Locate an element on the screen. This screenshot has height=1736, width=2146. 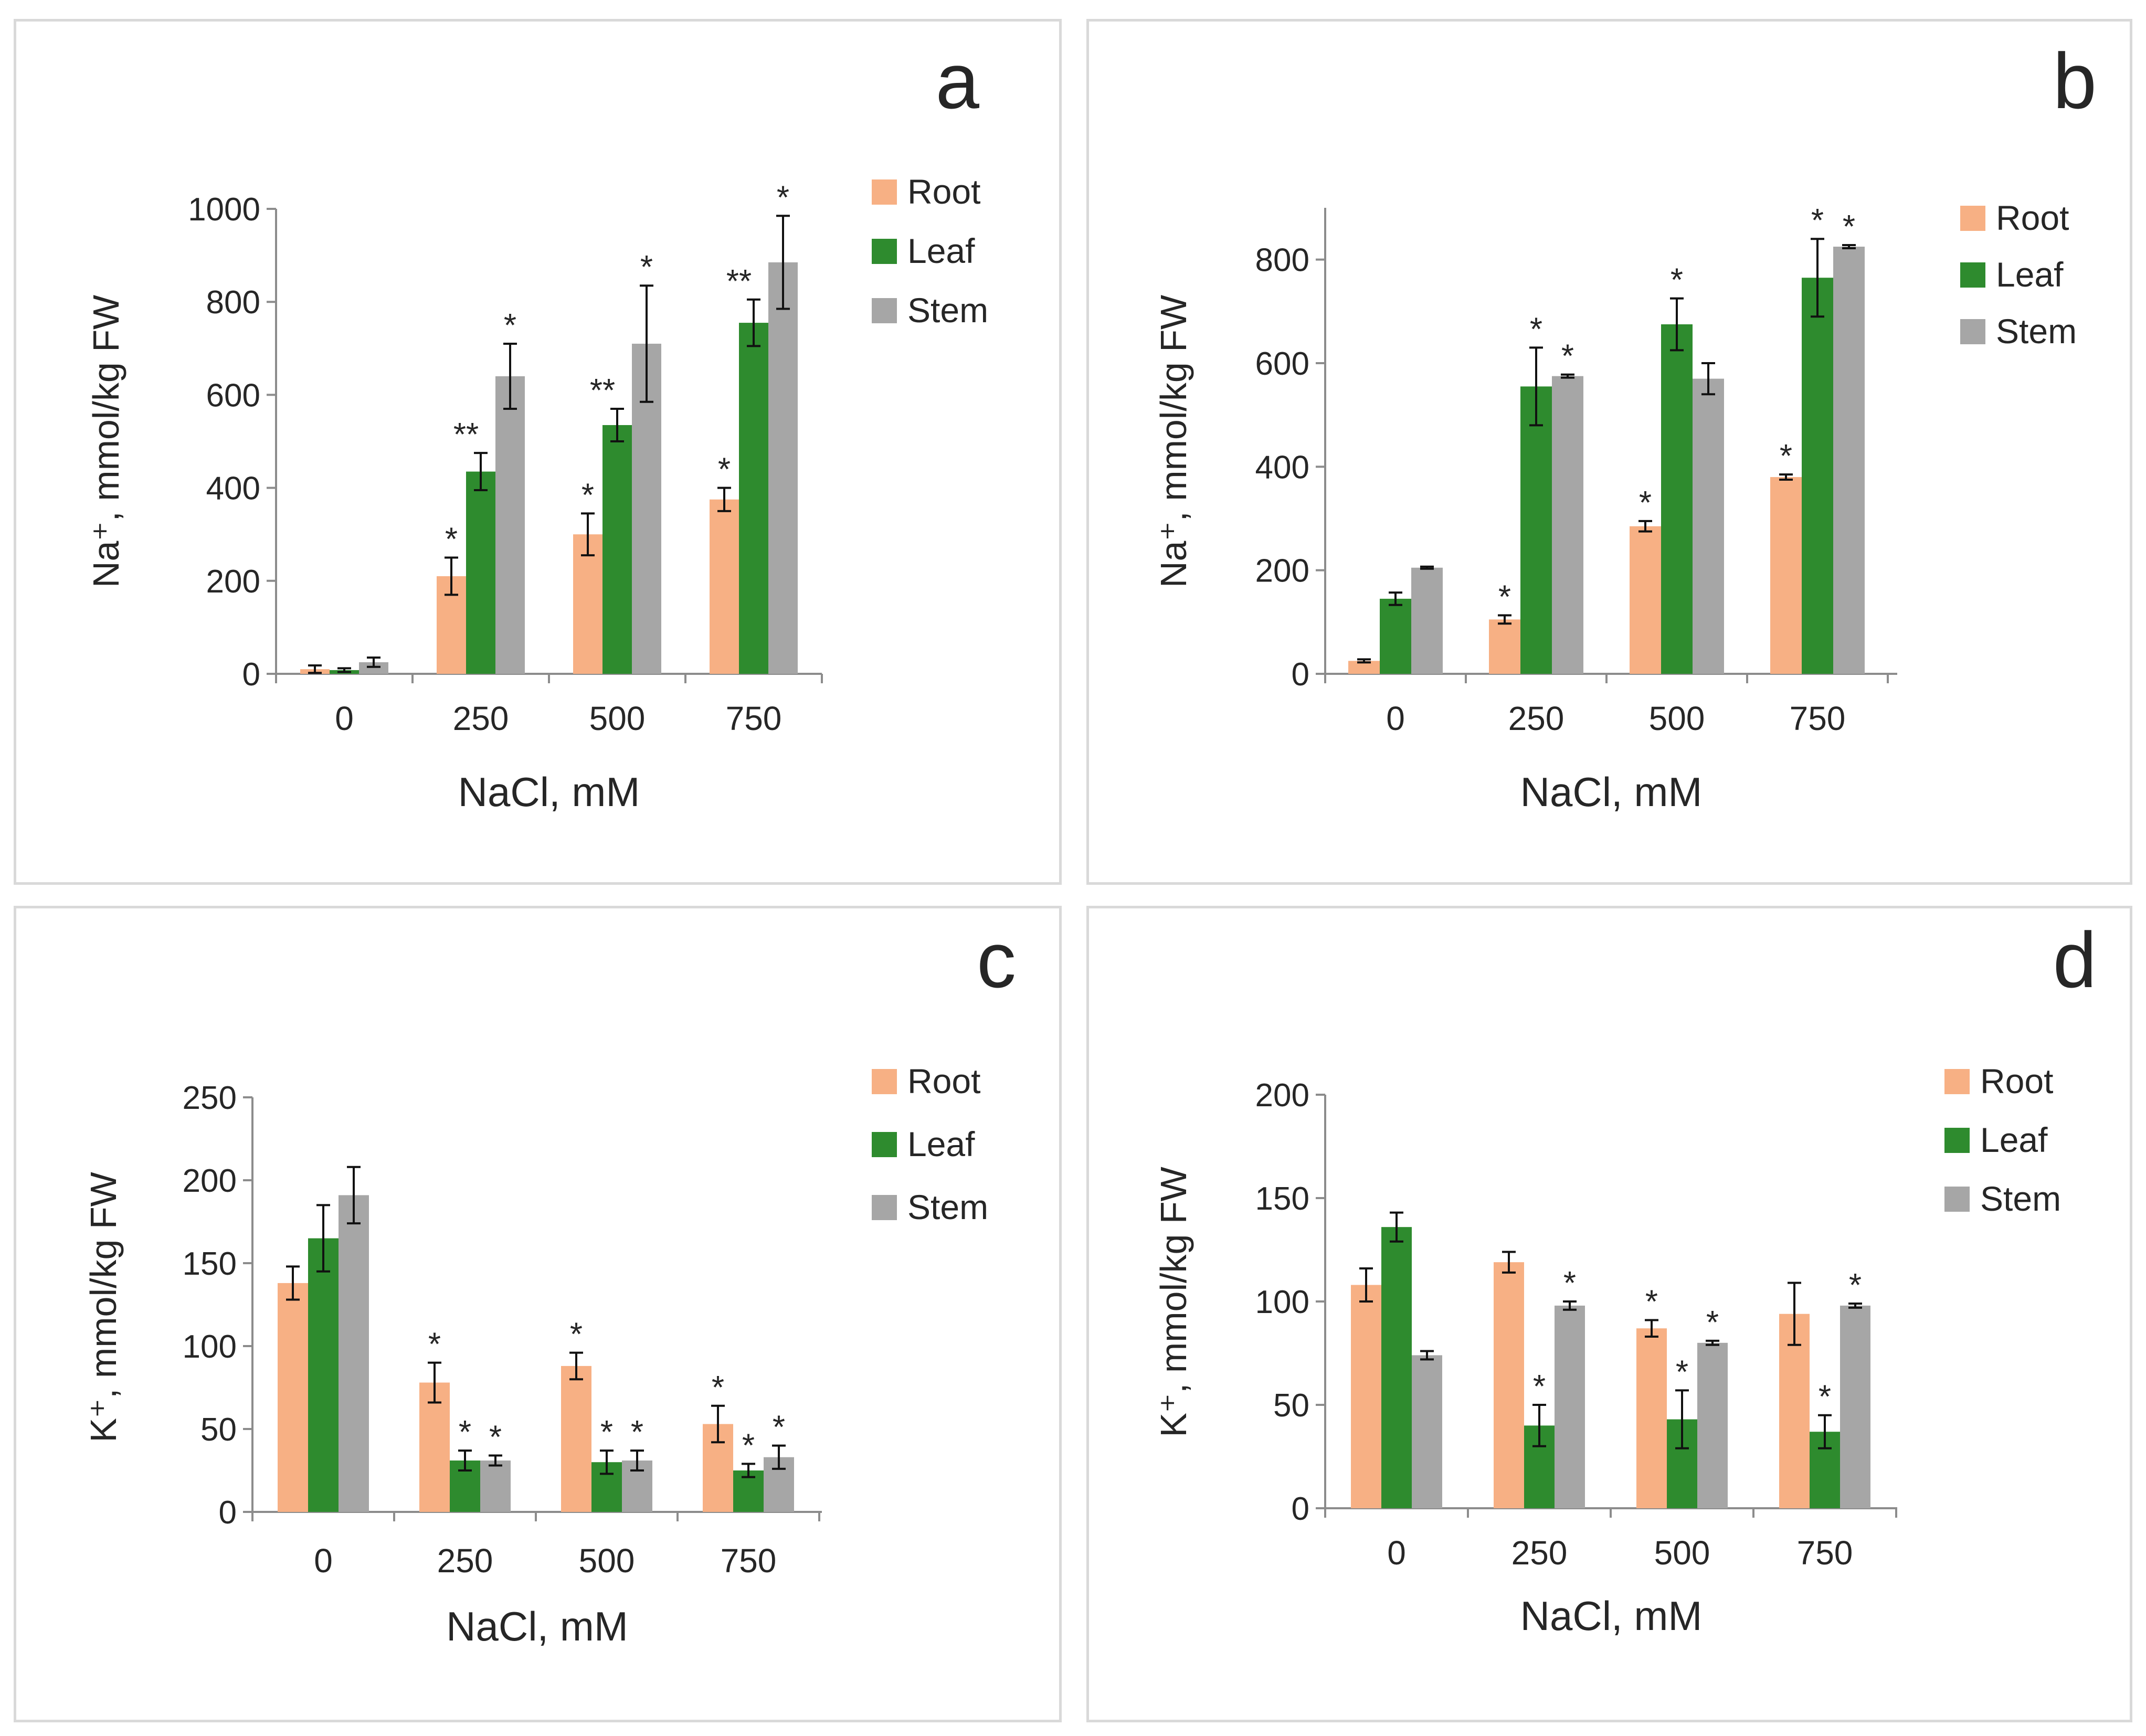
y-tick-label: 150 is located at coordinates (210, 1264).